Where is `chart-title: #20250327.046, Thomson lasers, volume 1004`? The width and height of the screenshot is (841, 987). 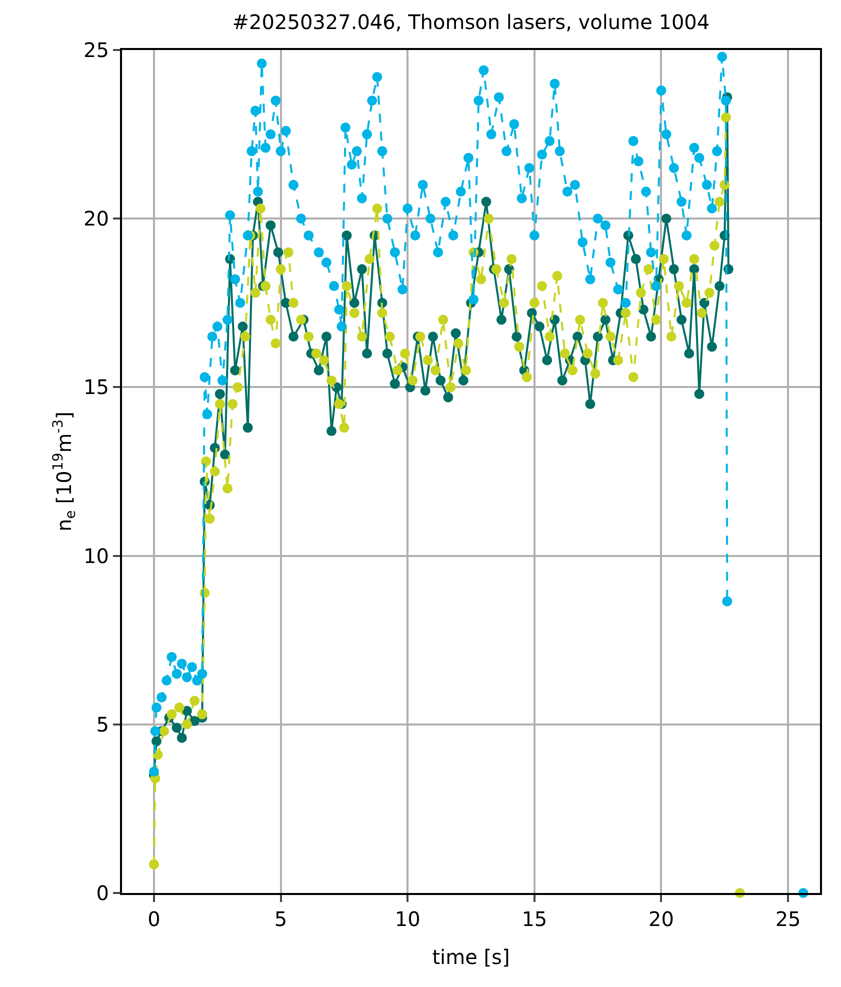 chart-title: #20250327.046, Thomson lasers, volume 1004 is located at coordinates (471, 22).